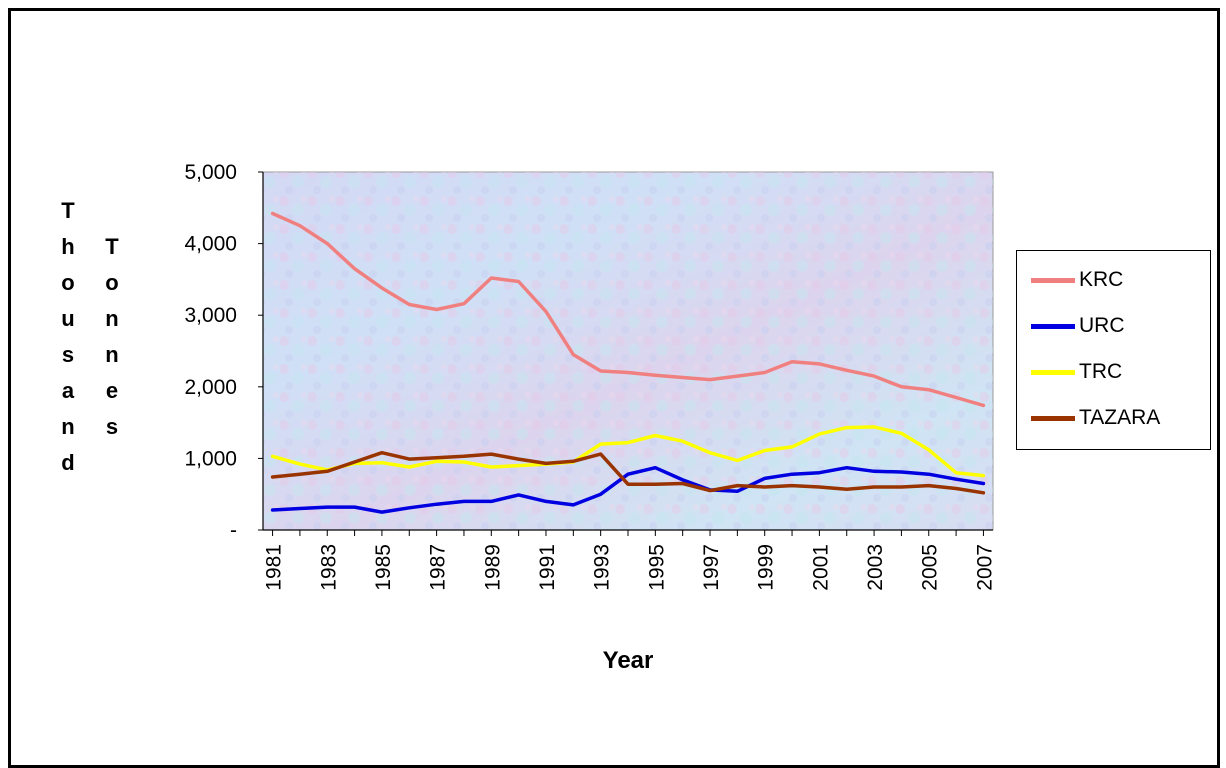 The width and height of the screenshot is (1226, 768). What do you see at coordinates (210, 172) in the screenshot?
I see `y-tick-label: 5,000` at bounding box center [210, 172].